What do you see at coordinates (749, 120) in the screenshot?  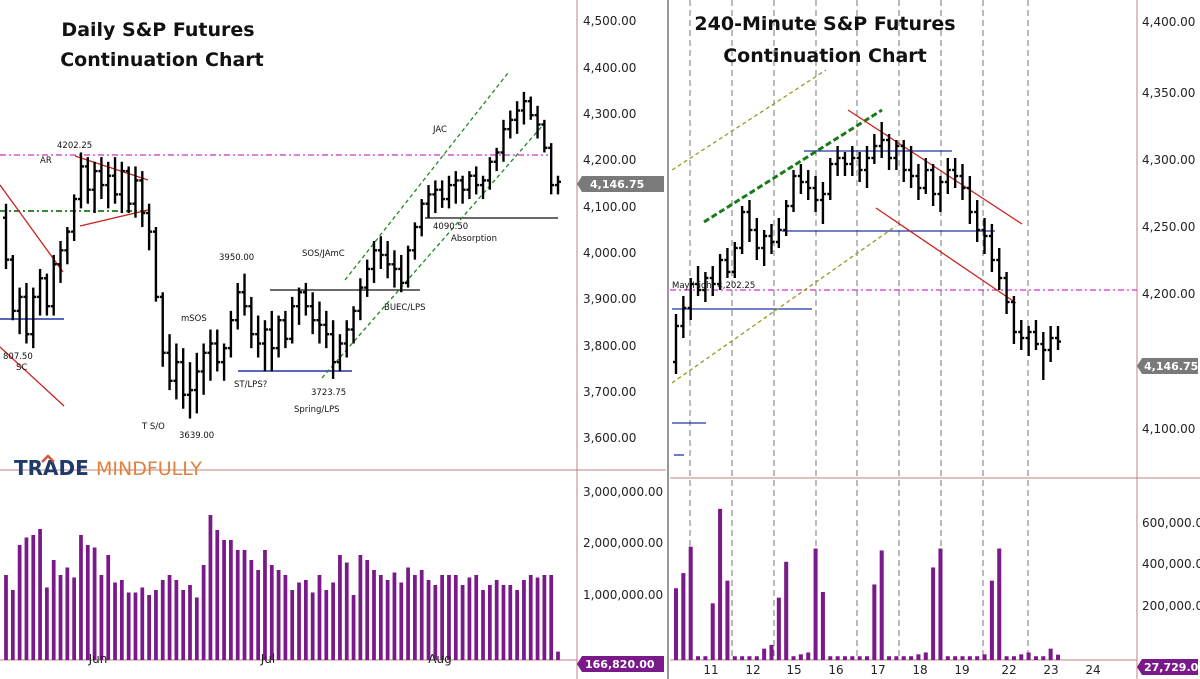 I see `upper-channel-line` at bounding box center [749, 120].